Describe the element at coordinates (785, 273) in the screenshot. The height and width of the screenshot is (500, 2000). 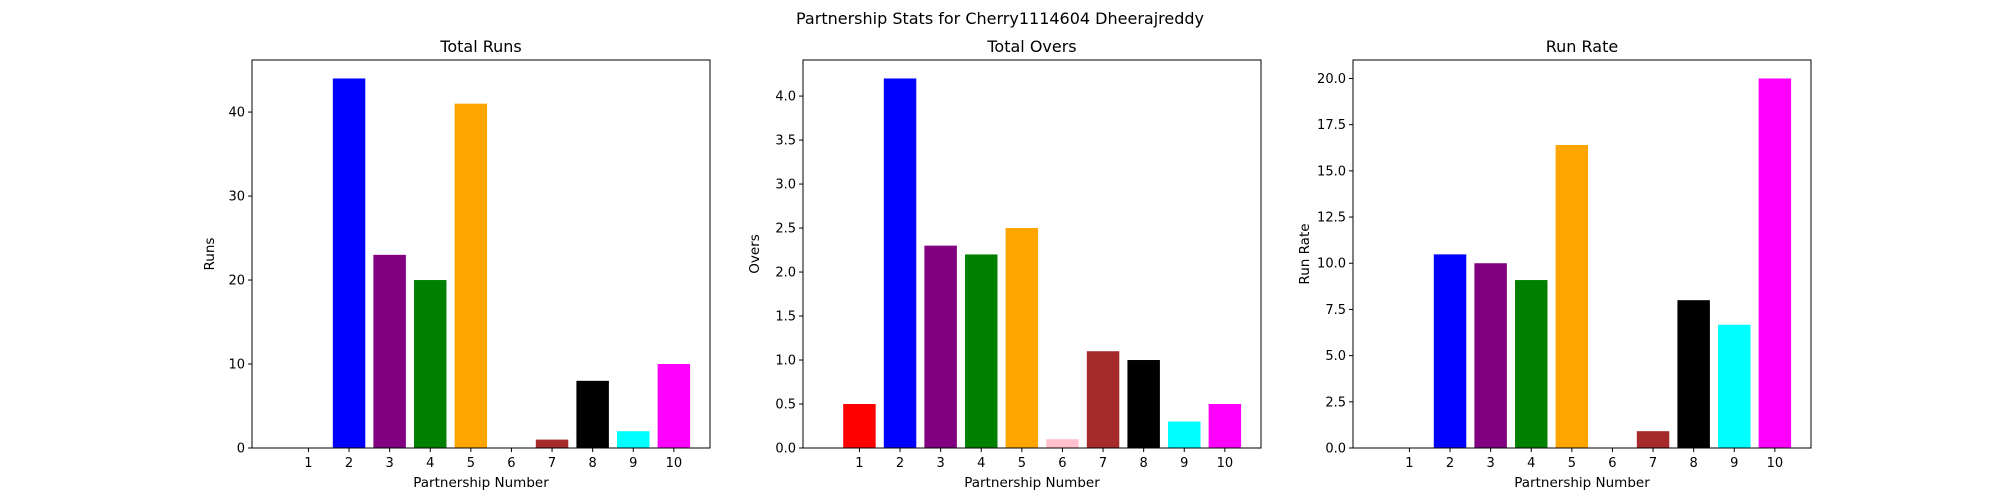
I see `y-tick-label: 2.0` at that location.